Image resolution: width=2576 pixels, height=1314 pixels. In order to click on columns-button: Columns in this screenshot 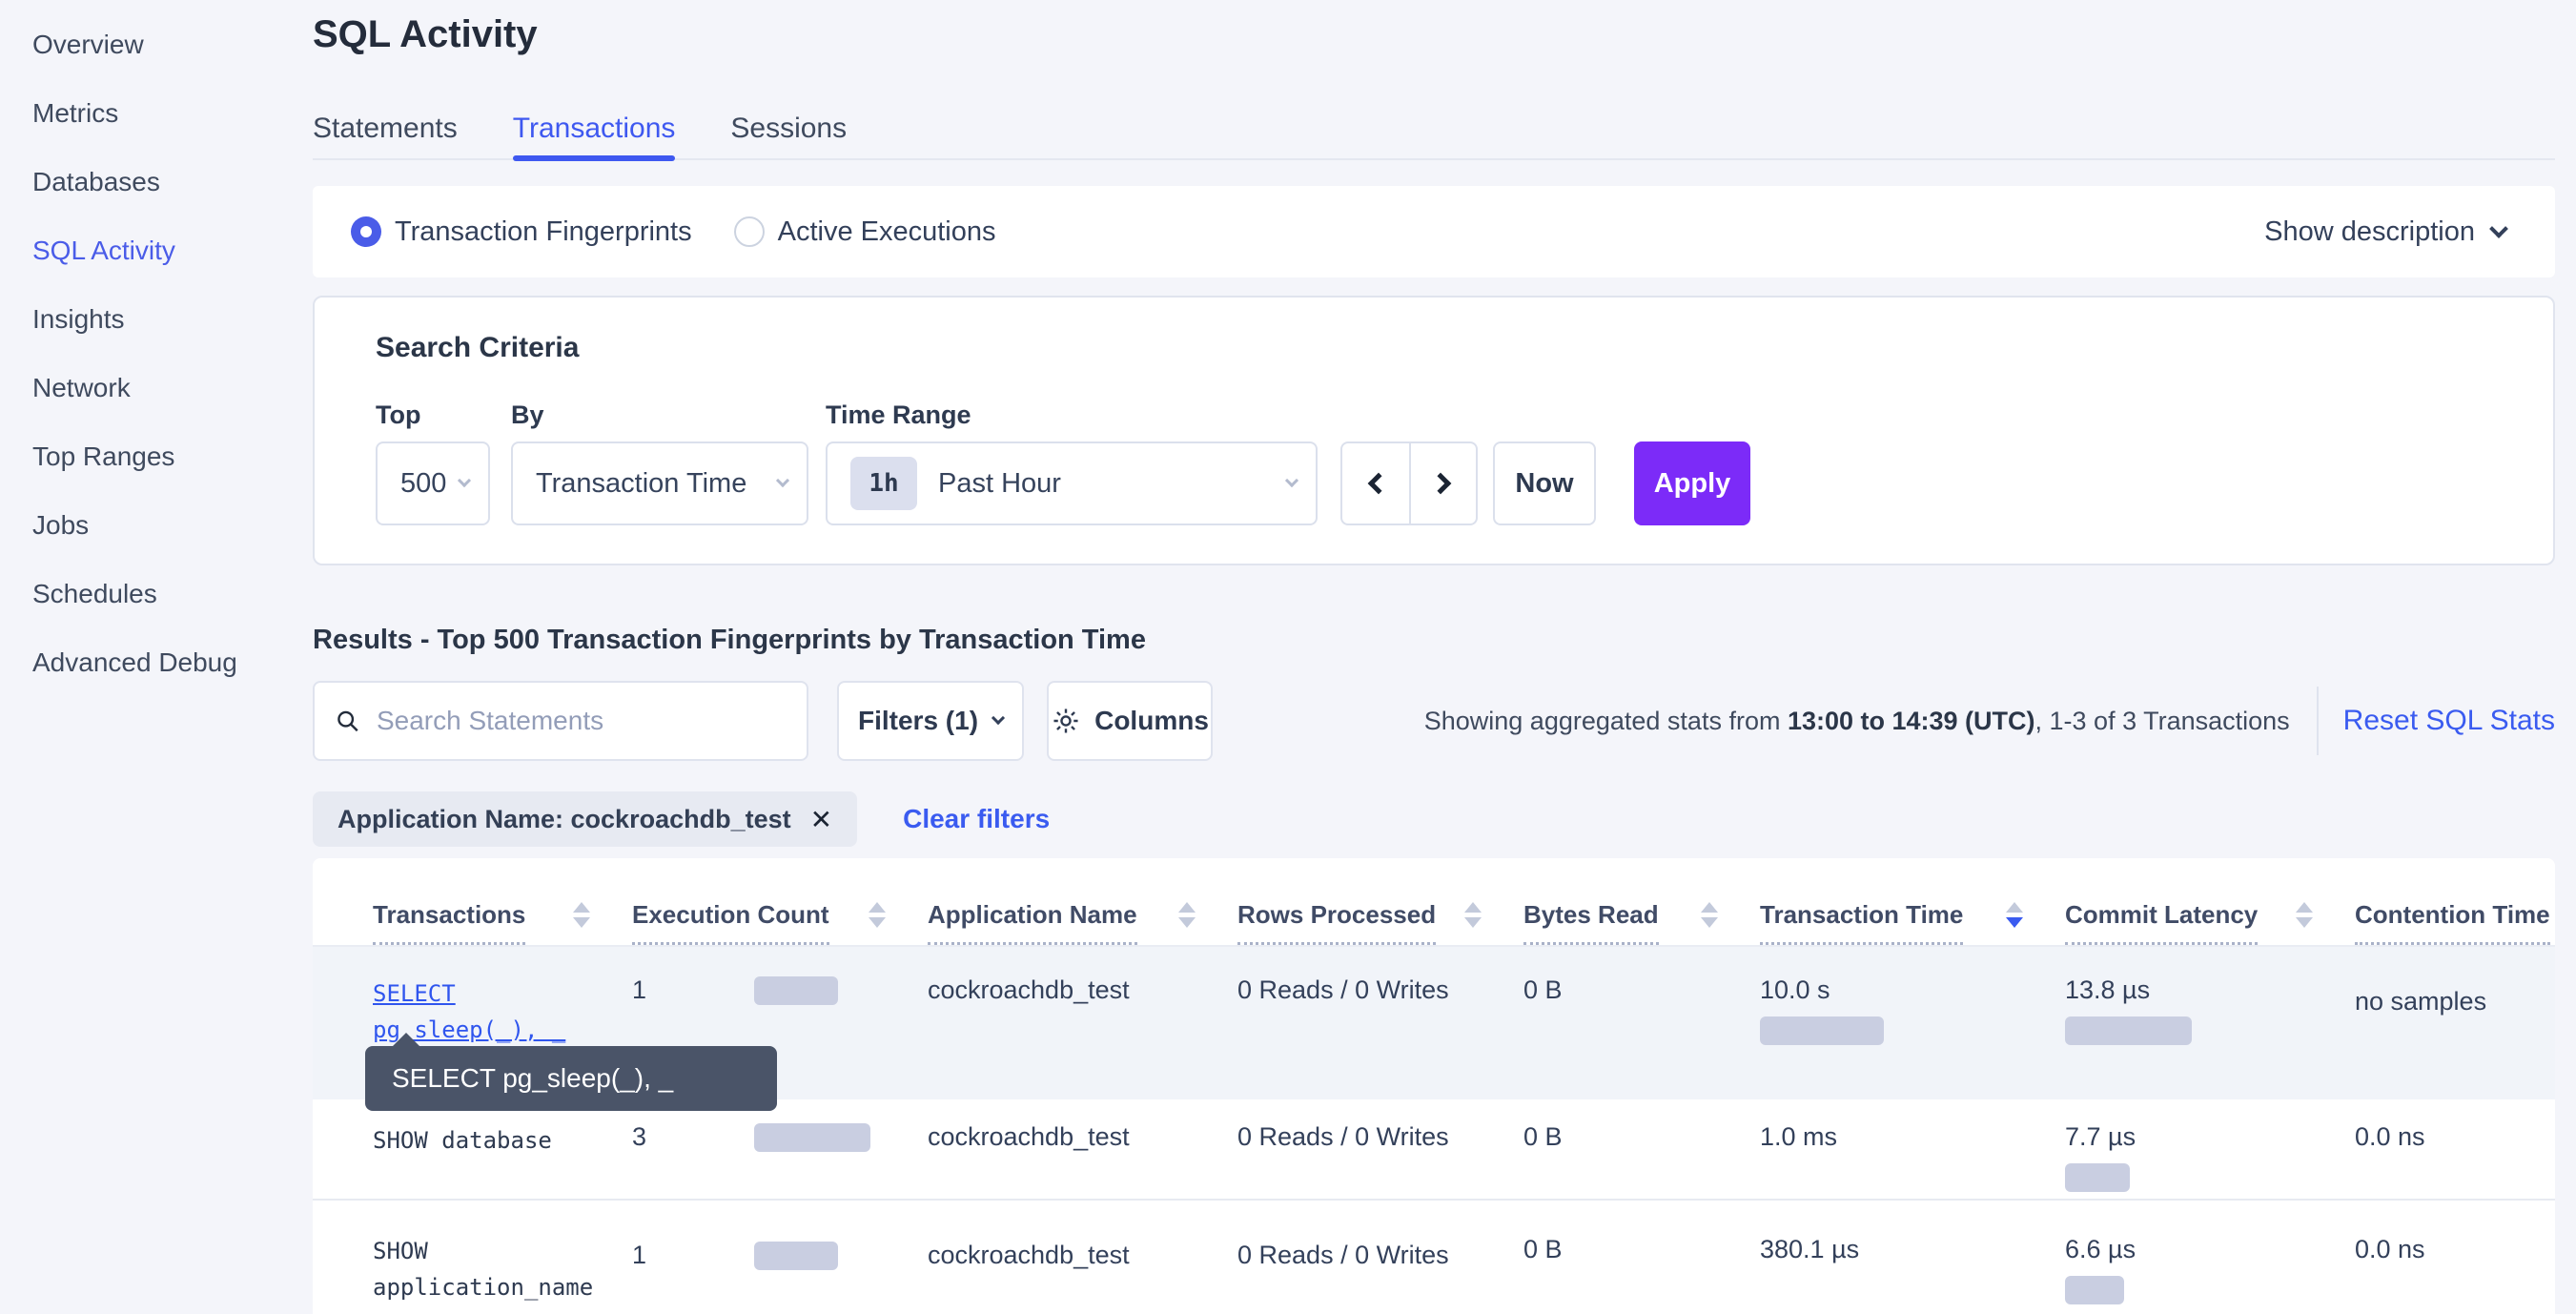, I will do `click(1130, 721)`.